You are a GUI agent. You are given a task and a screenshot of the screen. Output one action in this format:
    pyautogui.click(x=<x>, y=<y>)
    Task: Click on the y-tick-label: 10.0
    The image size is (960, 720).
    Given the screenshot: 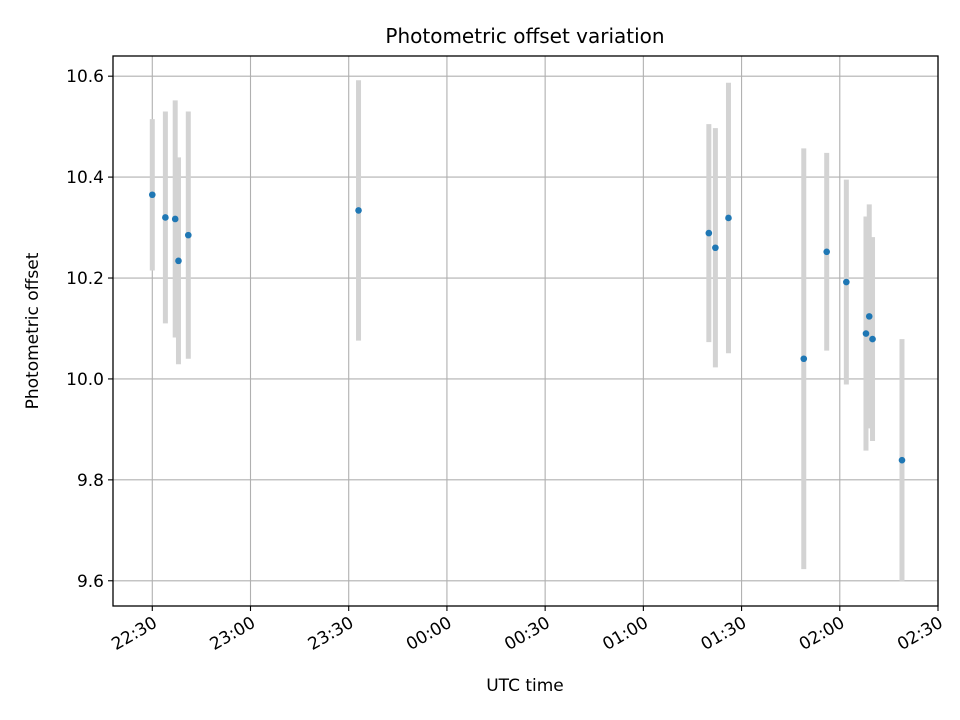 What is the action you would take?
    pyautogui.click(x=85, y=380)
    